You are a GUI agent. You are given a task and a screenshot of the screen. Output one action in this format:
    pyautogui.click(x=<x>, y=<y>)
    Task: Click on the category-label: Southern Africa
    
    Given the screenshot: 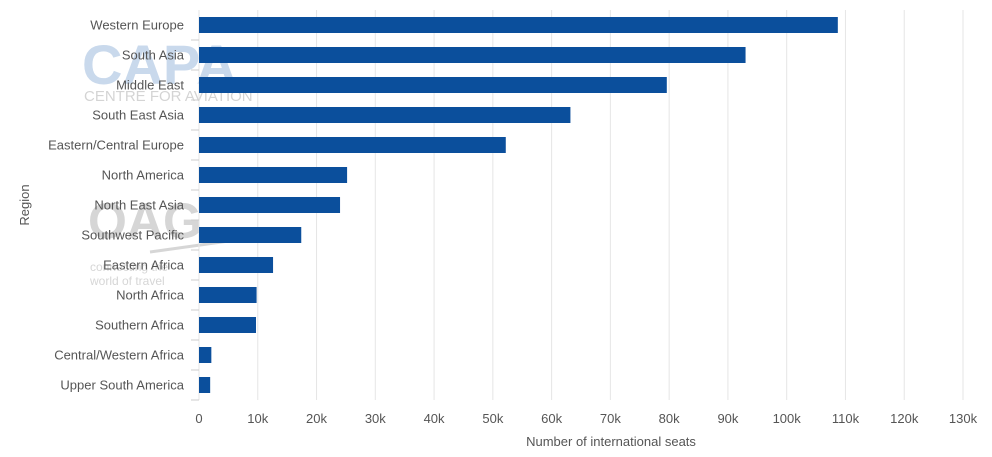 What is the action you would take?
    pyautogui.click(x=140, y=325)
    